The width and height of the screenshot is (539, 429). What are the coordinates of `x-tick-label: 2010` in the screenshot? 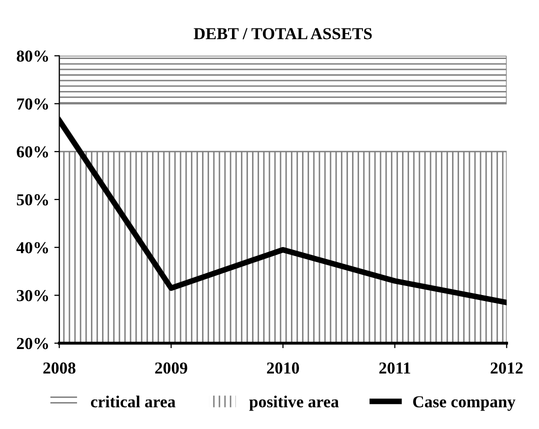 It's located at (283, 368).